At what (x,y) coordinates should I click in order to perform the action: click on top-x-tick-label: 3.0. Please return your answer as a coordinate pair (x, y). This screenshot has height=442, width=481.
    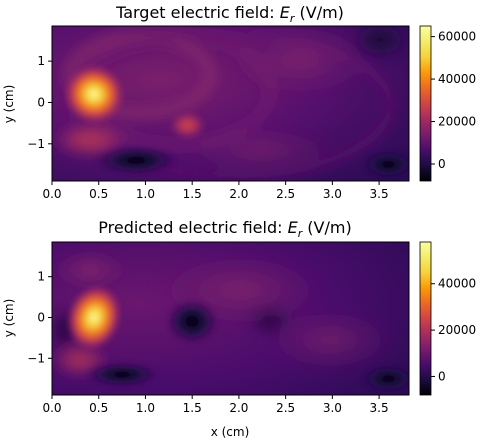
    Looking at the image, I should click on (332, 194).